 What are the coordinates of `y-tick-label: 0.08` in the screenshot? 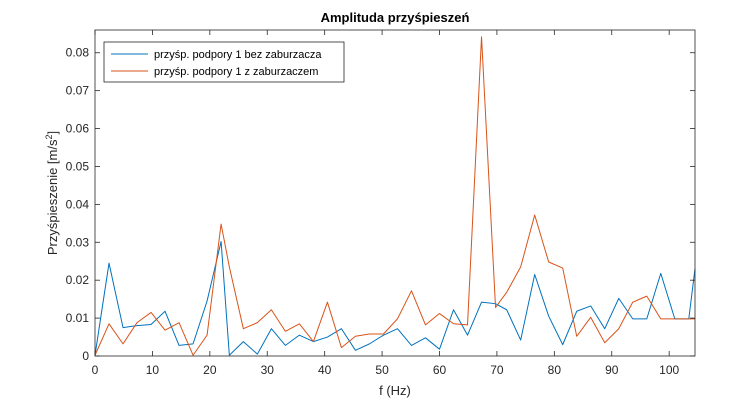 It's located at (78, 53).